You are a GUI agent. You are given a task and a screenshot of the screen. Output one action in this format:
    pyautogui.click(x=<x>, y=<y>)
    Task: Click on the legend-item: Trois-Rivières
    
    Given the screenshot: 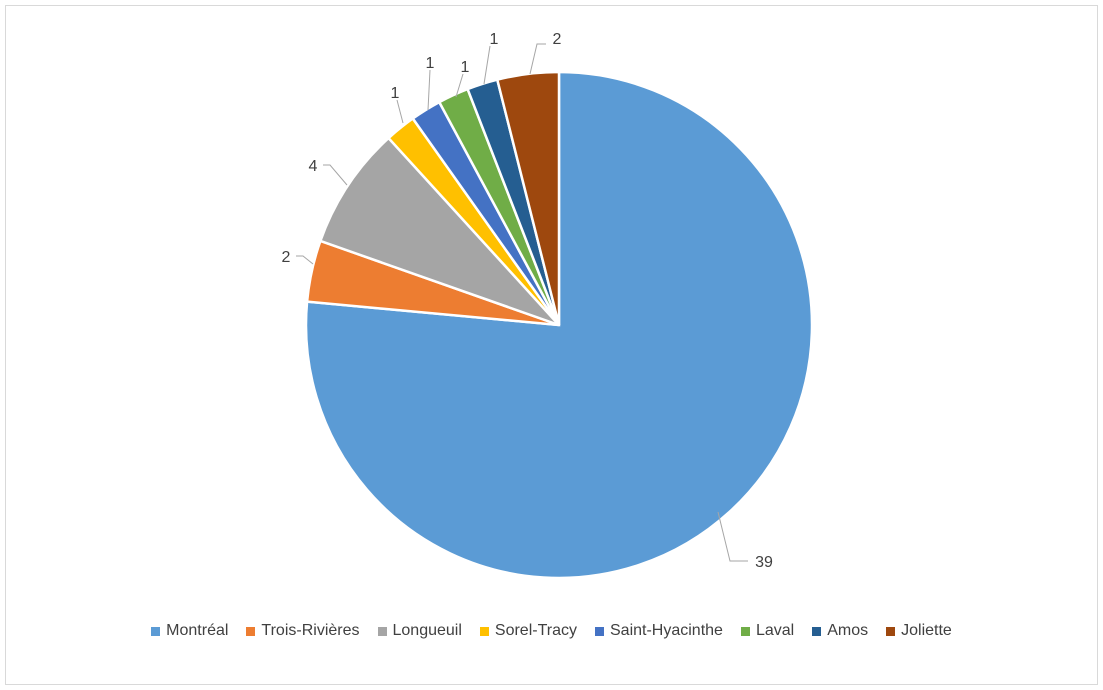 What is the action you would take?
    pyautogui.click(x=303, y=631)
    